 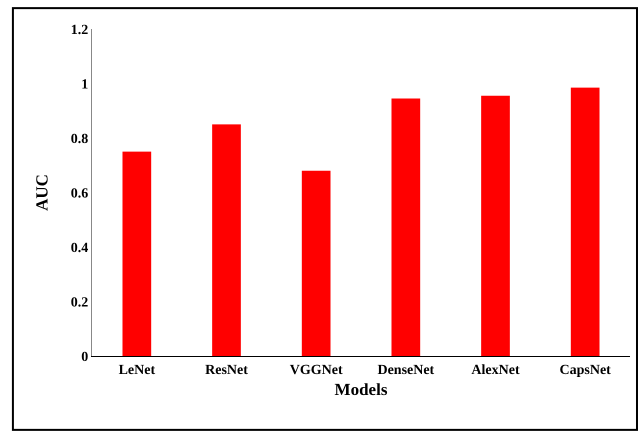 I want to click on y-tick-label: 1, so click(x=84, y=84).